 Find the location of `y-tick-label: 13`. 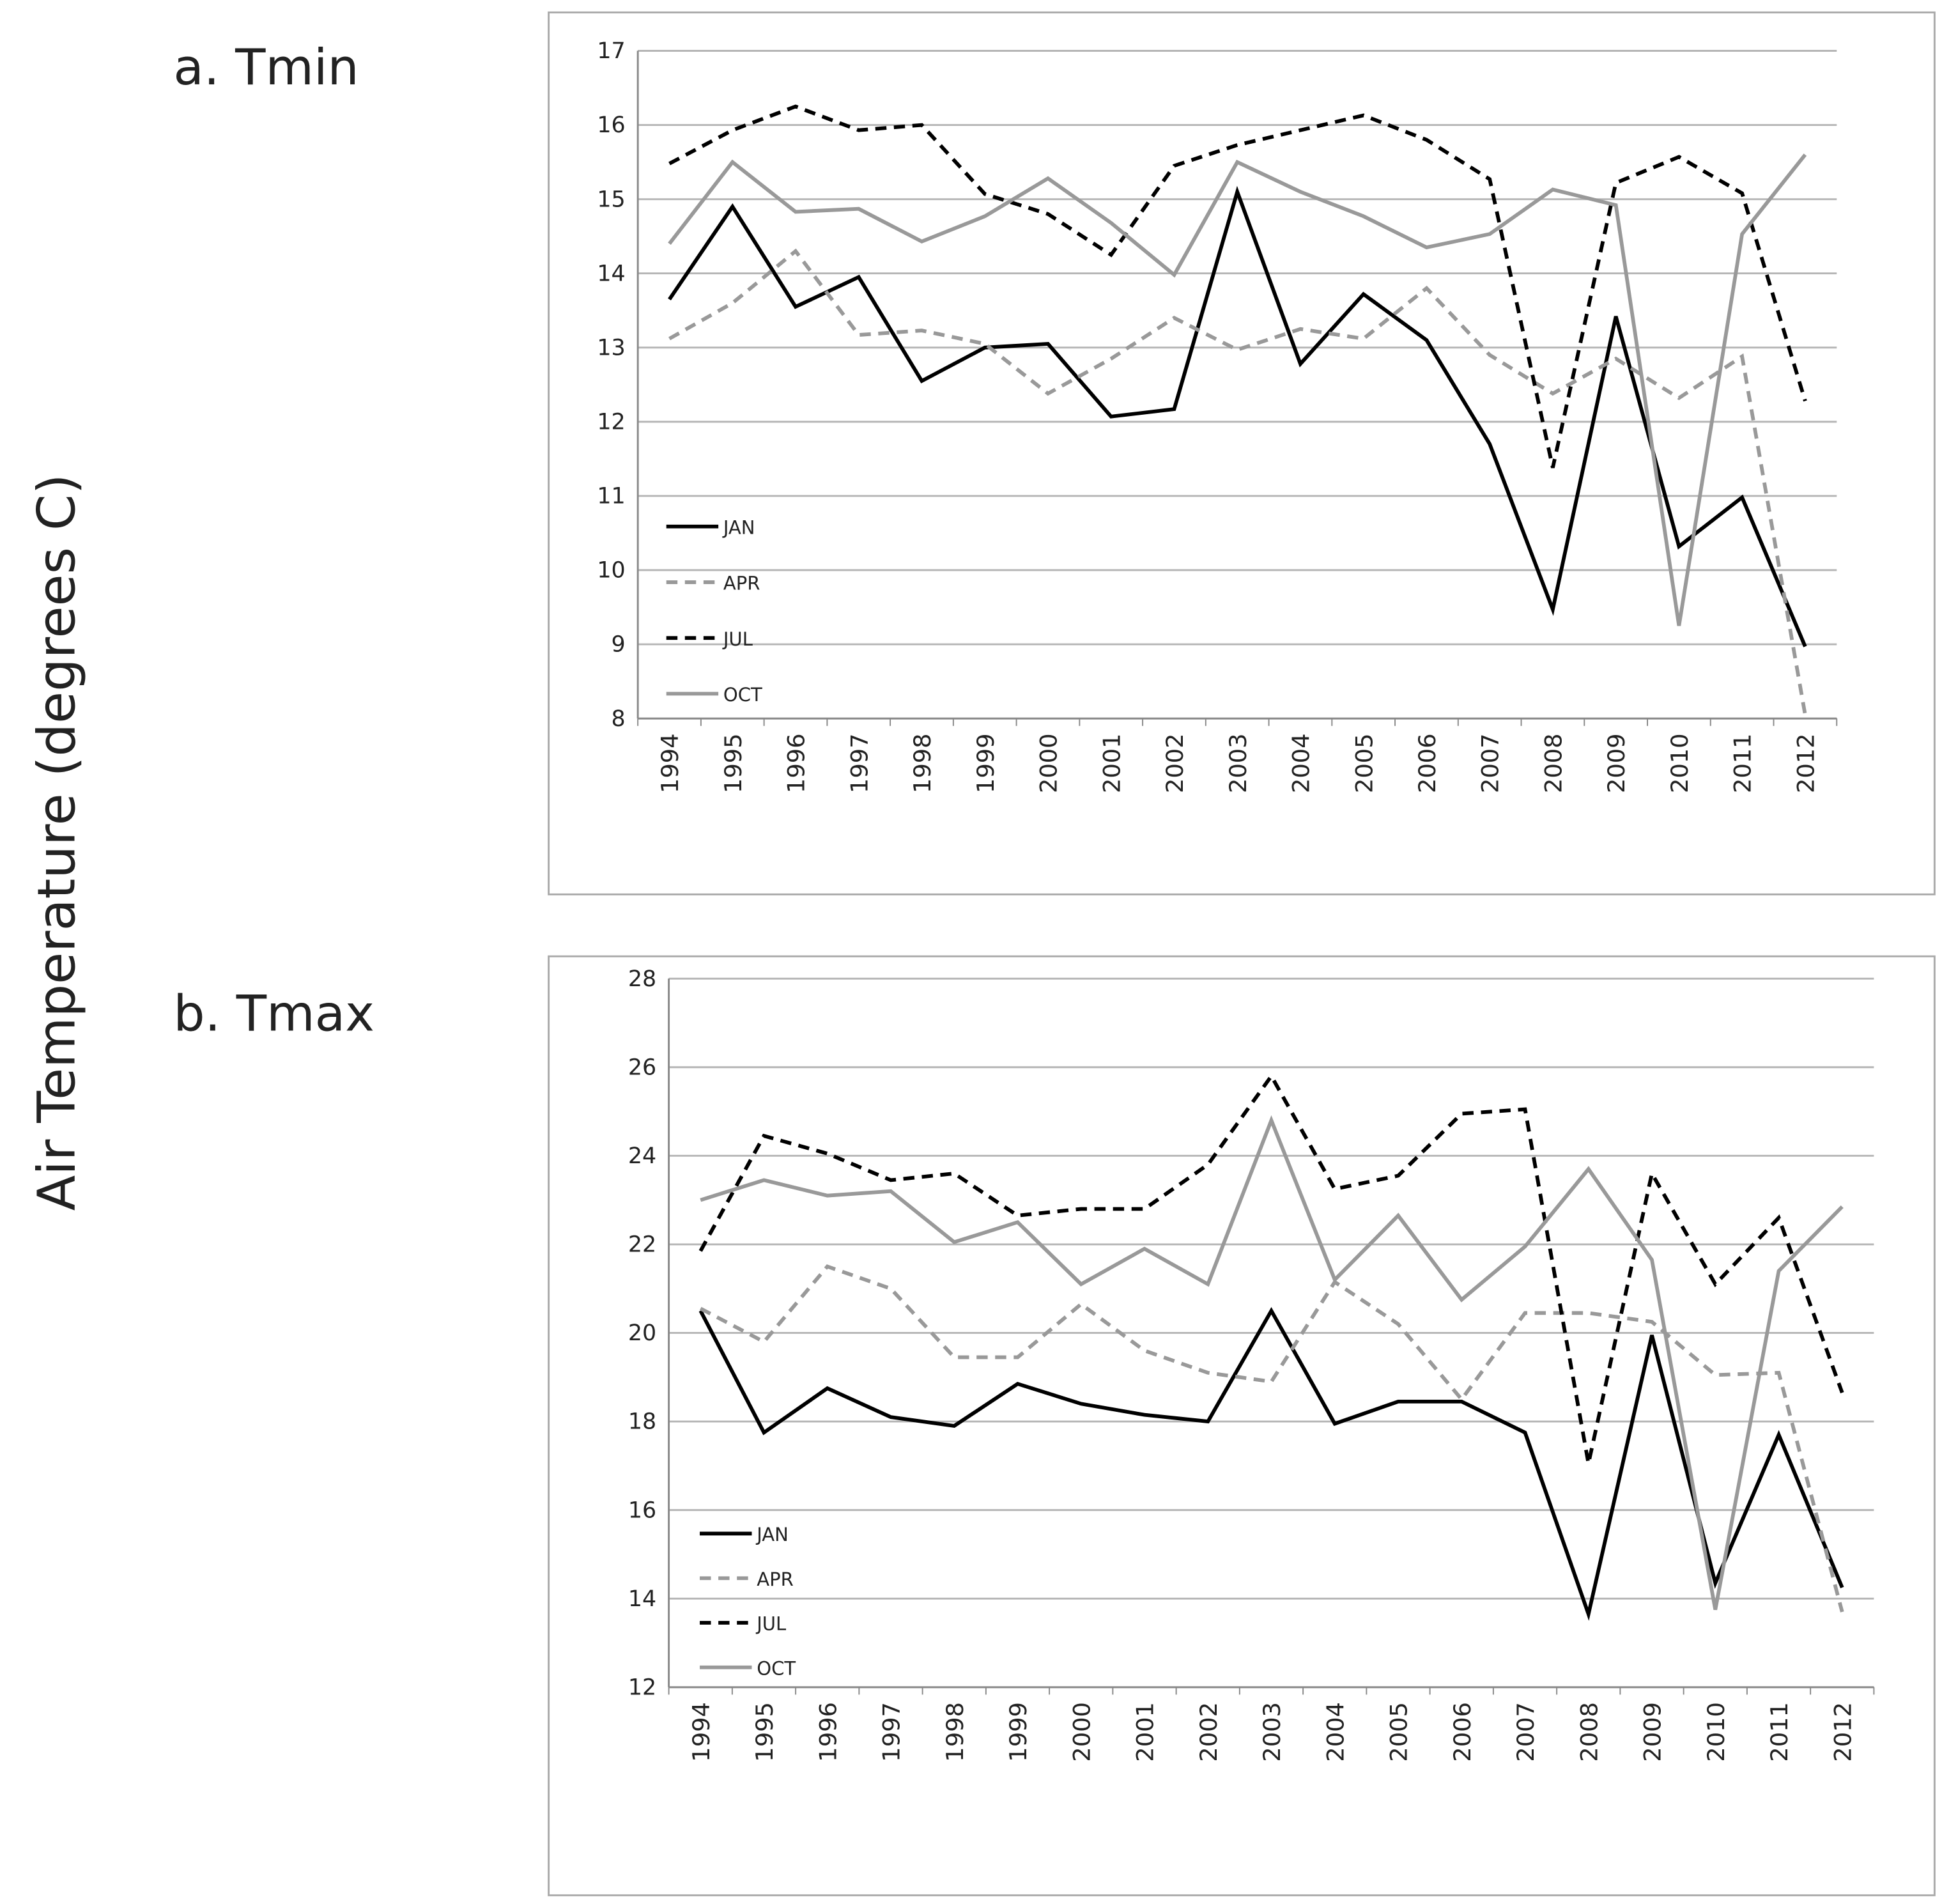

y-tick-label: 13 is located at coordinates (611, 347).